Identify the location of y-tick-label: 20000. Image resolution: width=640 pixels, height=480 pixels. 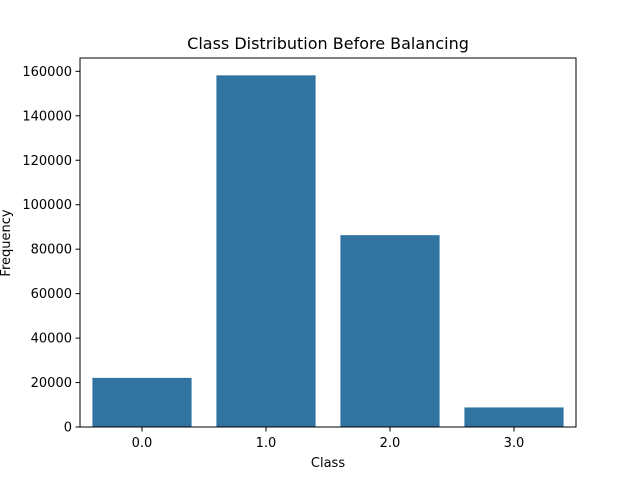
(51, 383).